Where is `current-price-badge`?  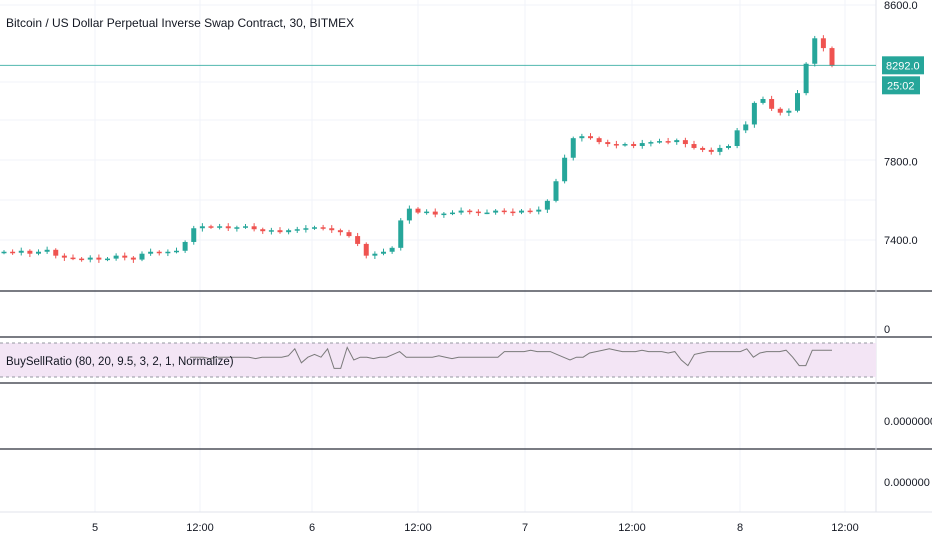 current-price-badge is located at coordinates (903, 65).